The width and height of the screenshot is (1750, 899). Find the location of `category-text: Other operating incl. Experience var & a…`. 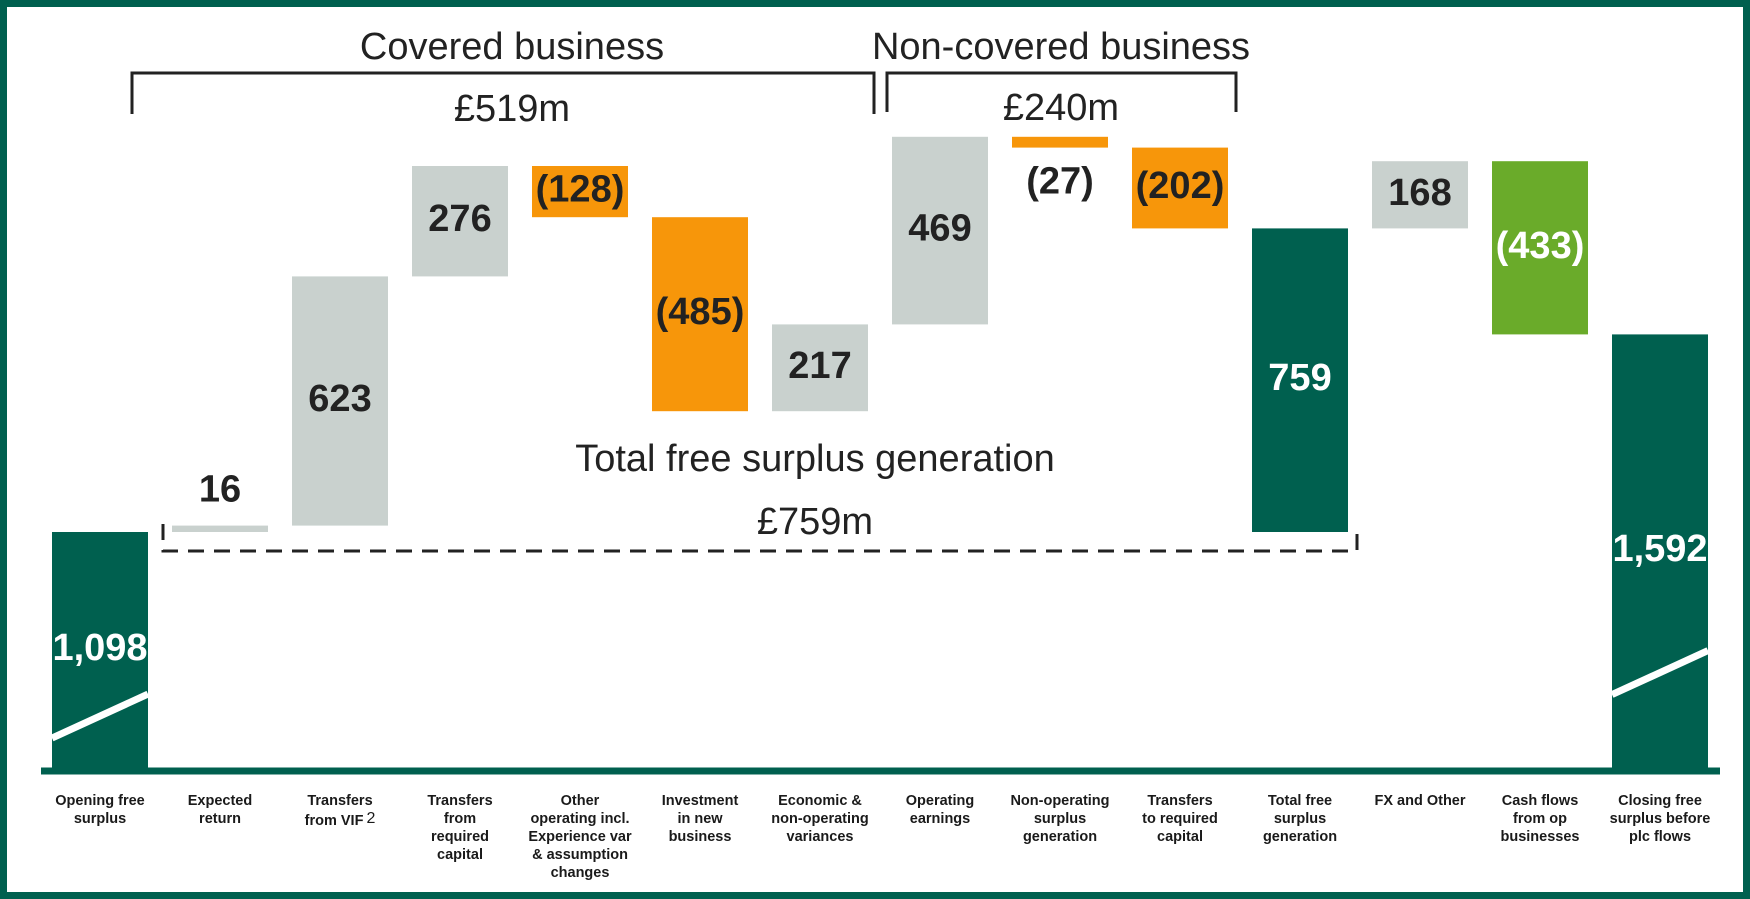

category-text: Other operating incl. Experience var & a… is located at coordinates (580, 837).